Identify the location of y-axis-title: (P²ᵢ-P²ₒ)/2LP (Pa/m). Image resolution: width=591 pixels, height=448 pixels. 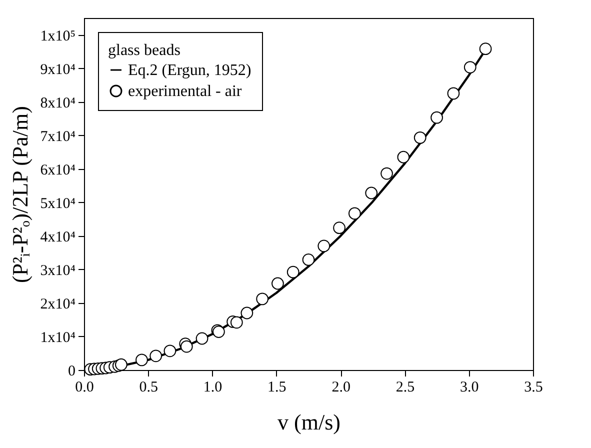
(19, 194).